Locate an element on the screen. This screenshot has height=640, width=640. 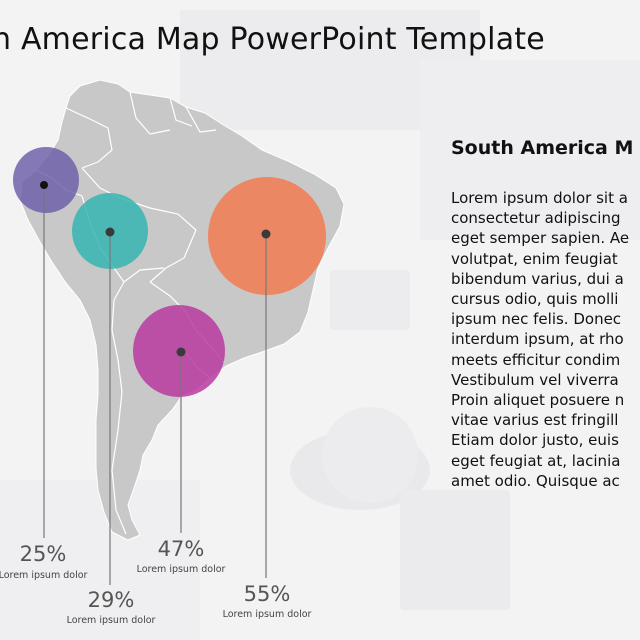
percent-label-47: 47% is located at coordinates (181, 549).